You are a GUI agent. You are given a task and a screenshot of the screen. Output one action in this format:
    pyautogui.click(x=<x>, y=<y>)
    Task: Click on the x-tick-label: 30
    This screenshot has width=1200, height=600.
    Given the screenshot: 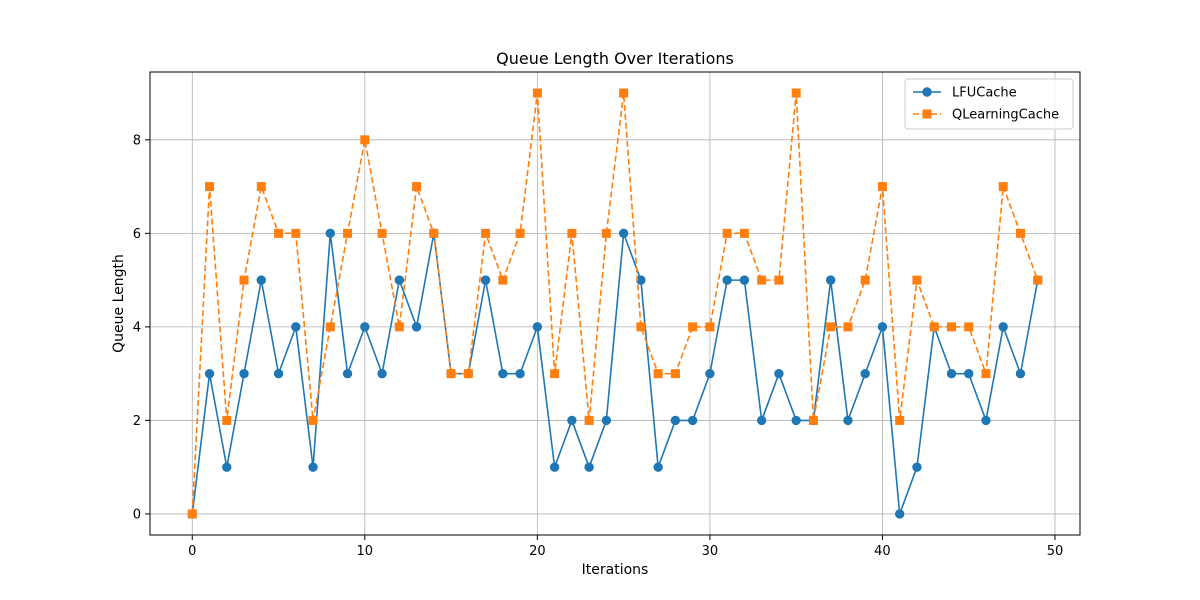 What is the action you would take?
    pyautogui.click(x=710, y=551)
    